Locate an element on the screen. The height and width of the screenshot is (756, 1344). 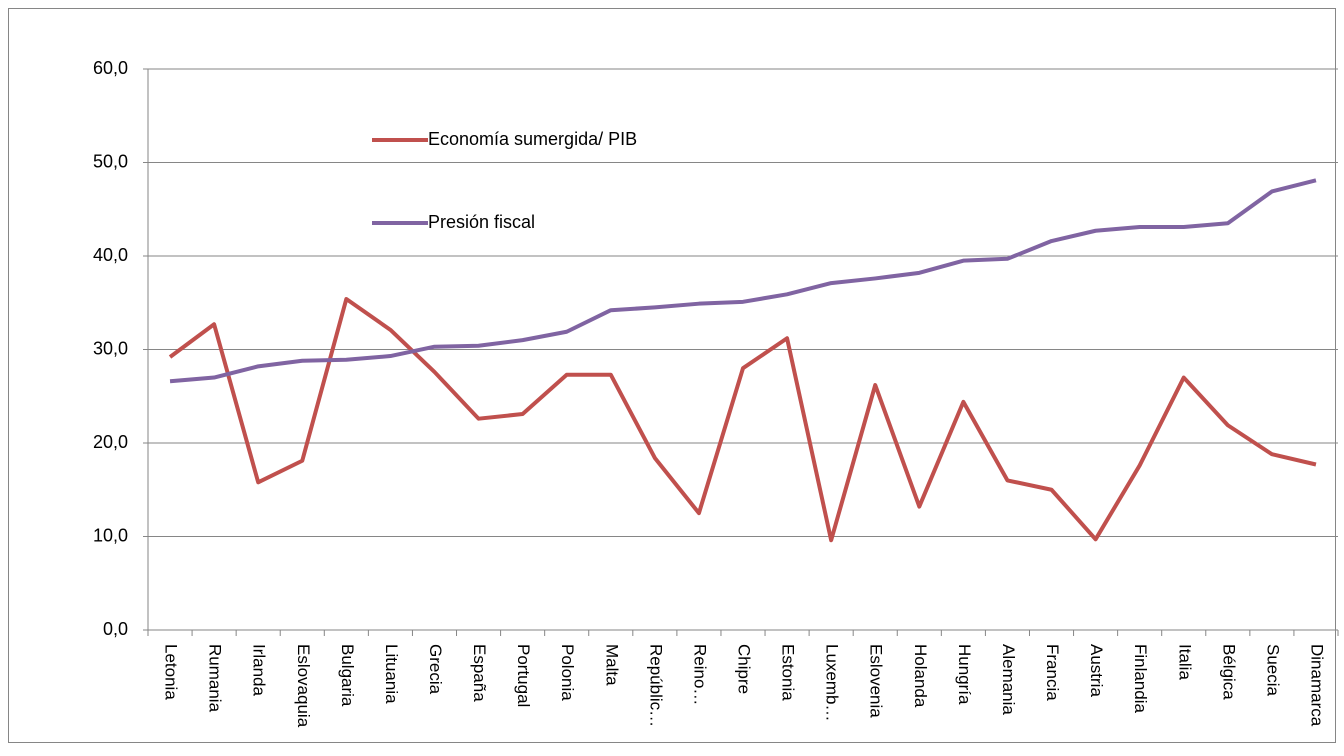
x-tick-label: Bélgica is located at coordinates (1228, 672).